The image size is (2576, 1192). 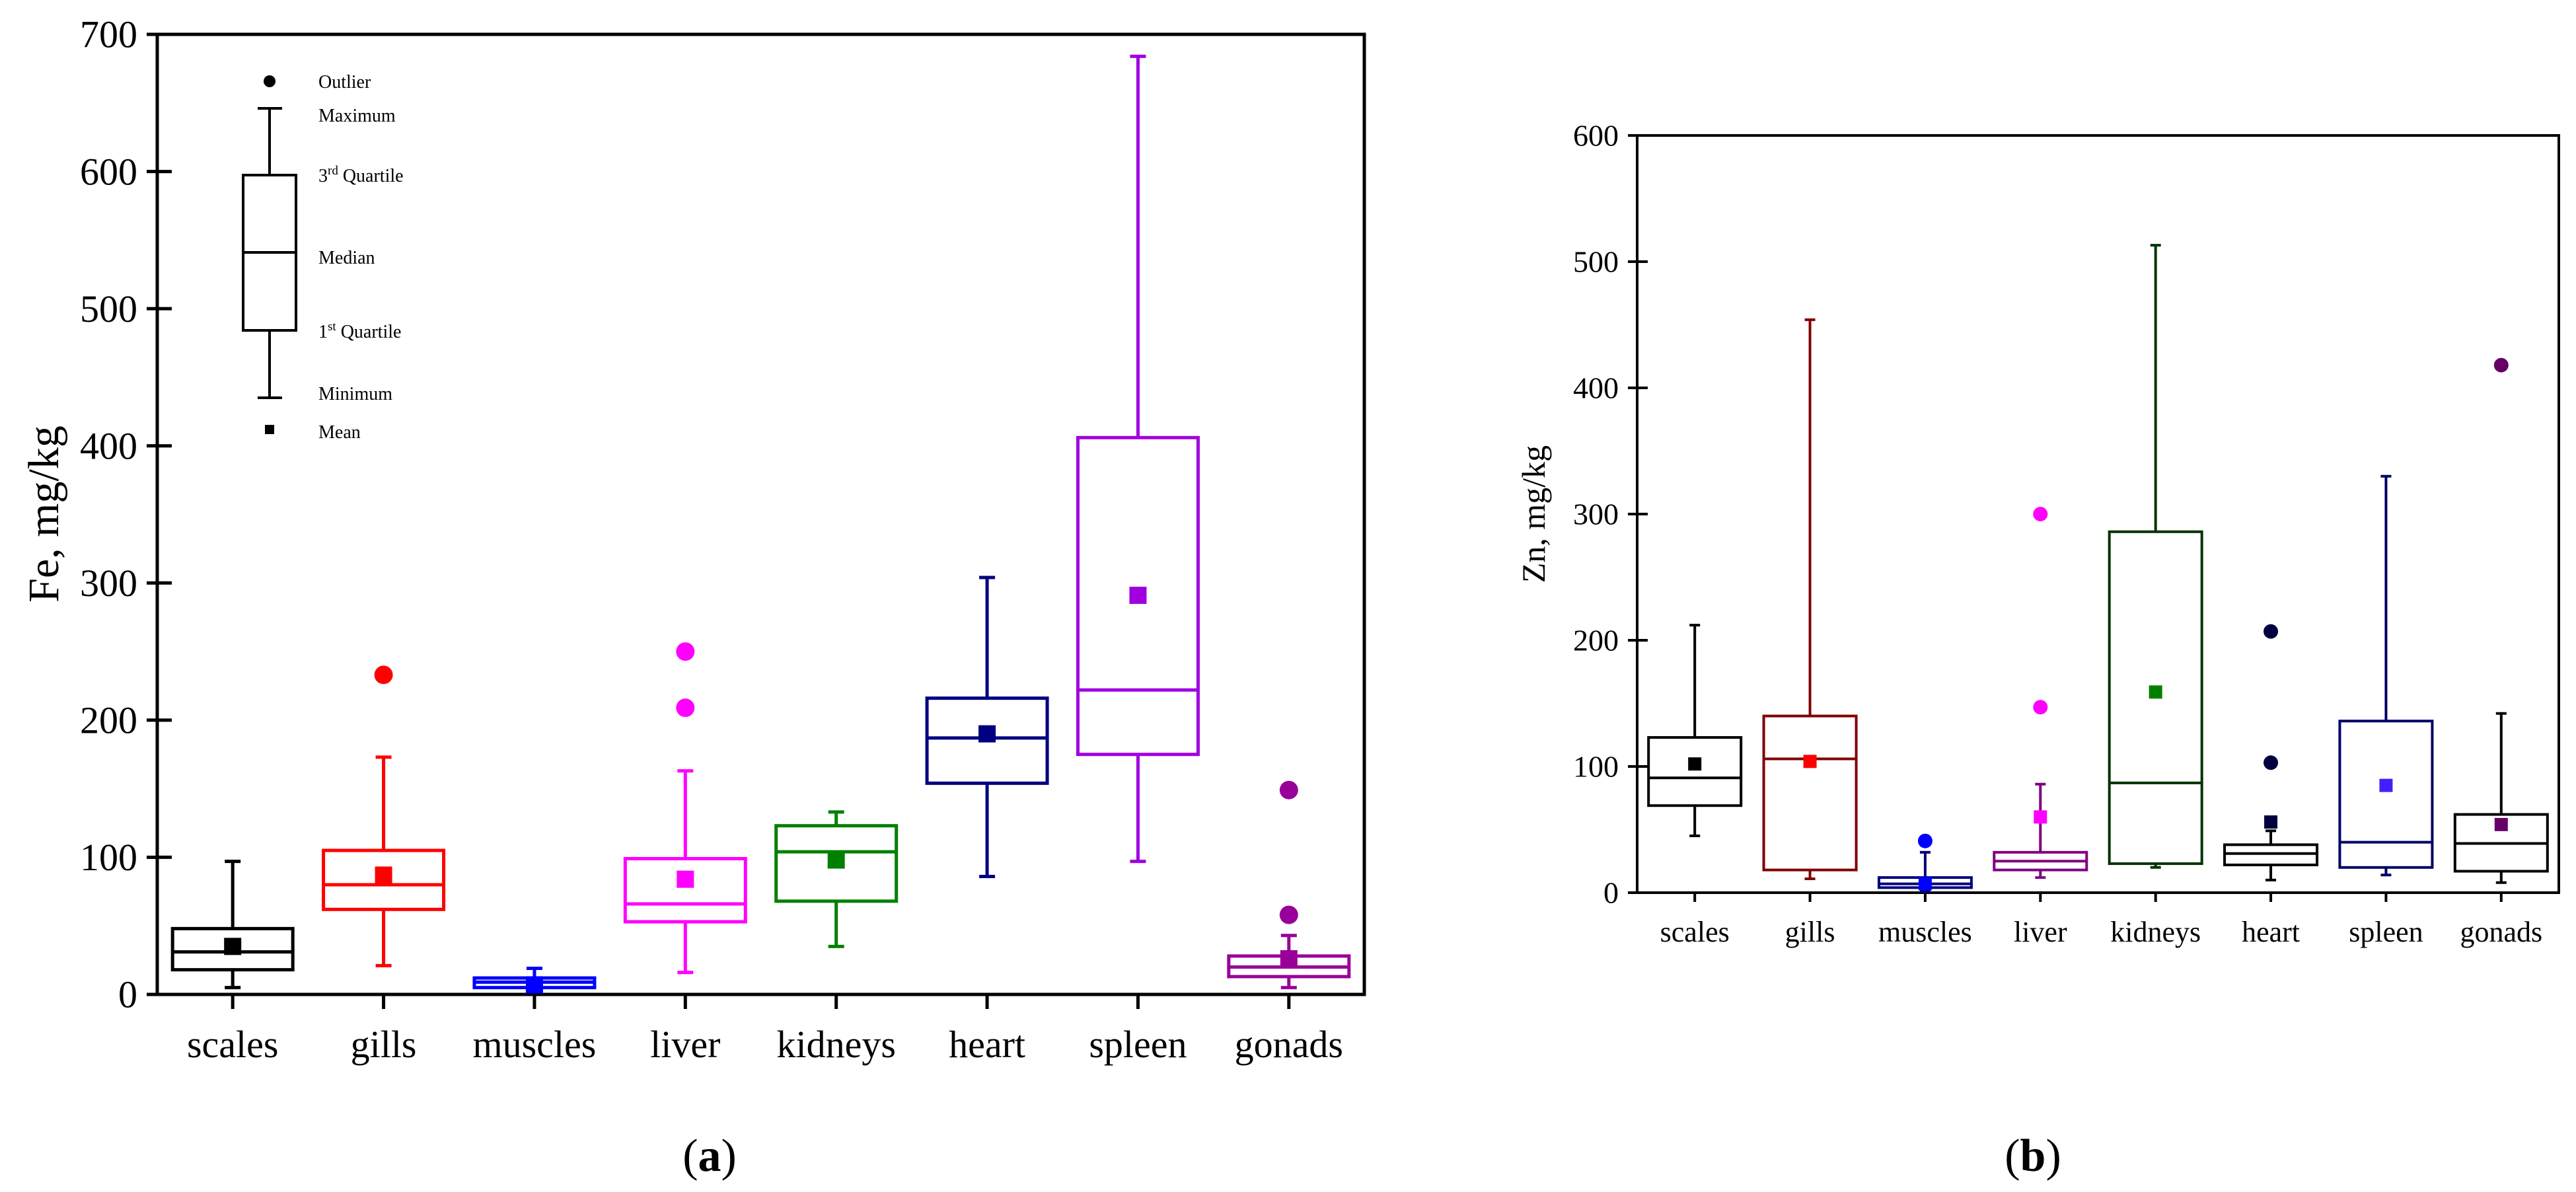 I want to click on legend-maximum-label: Maximum, so click(x=357, y=116).